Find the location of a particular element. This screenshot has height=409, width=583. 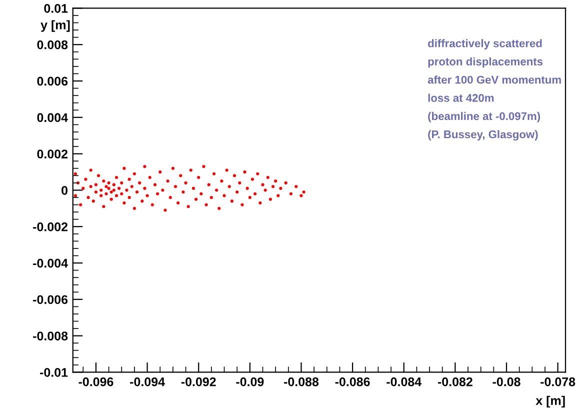

x-tick-label: -0.09 is located at coordinates (250, 381).